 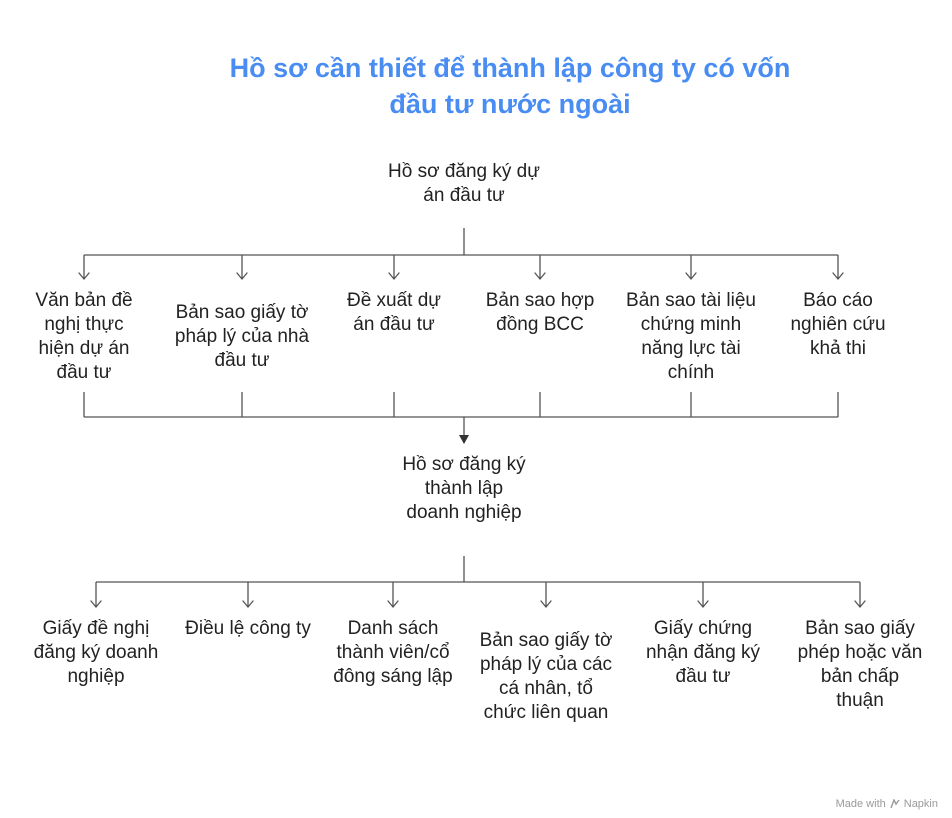 I want to click on item-bcc-contract-copy: Bản sao hợp đồng BCC, so click(x=540, y=312).